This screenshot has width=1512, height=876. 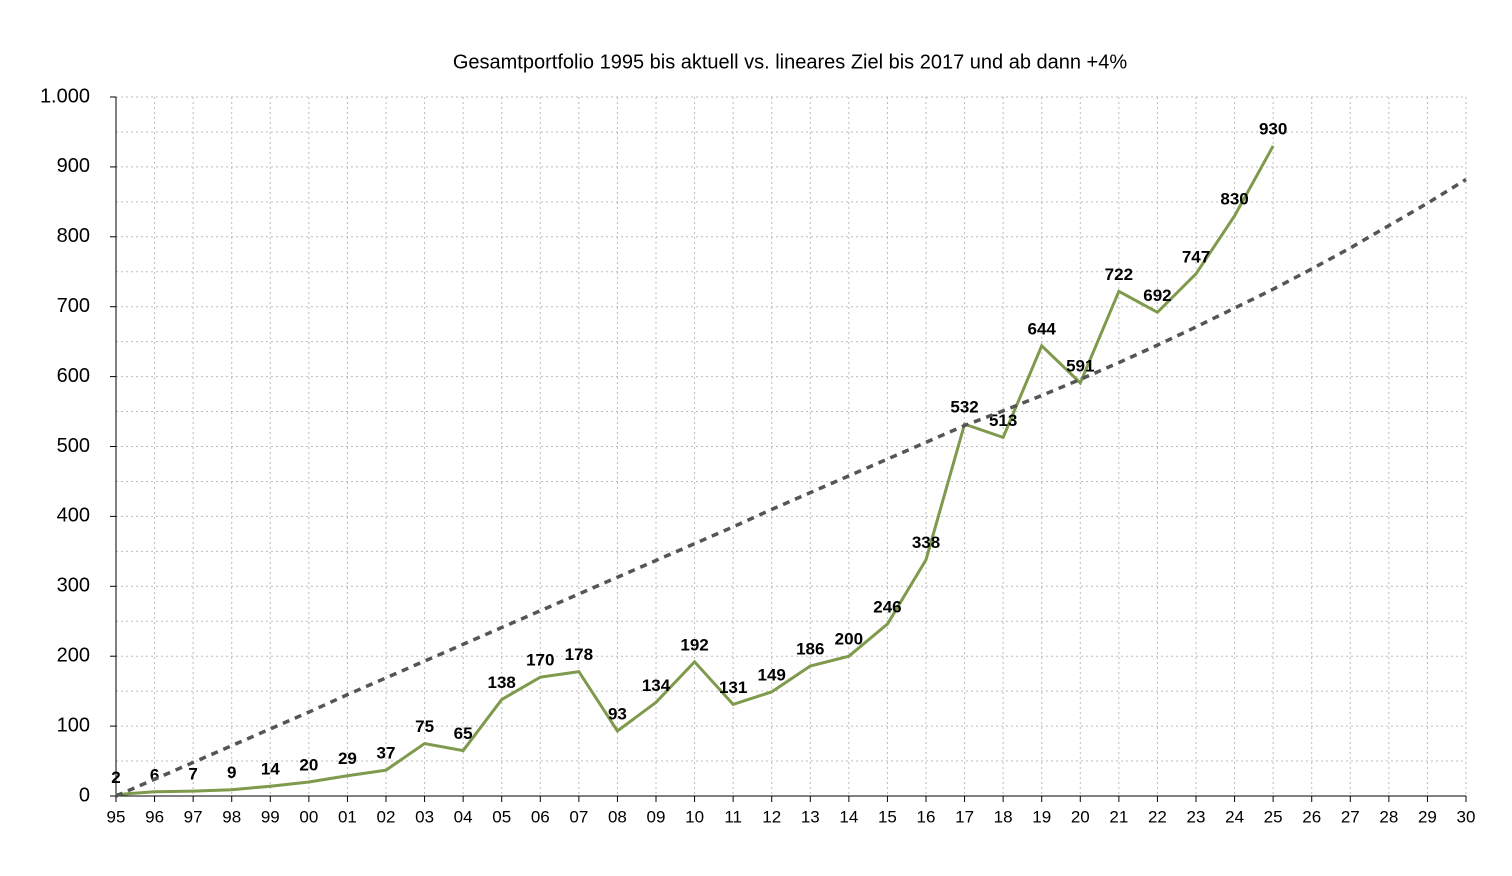 What do you see at coordinates (501, 816) in the screenshot?
I see `x-tick-label: 05` at bounding box center [501, 816].